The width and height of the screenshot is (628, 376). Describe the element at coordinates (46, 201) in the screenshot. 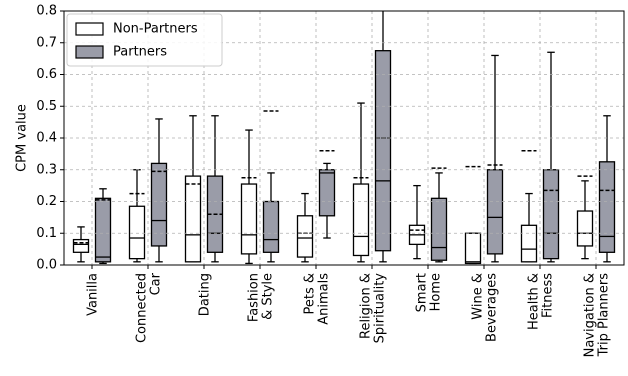

I see `y-tick-label: 0.2` at that location.